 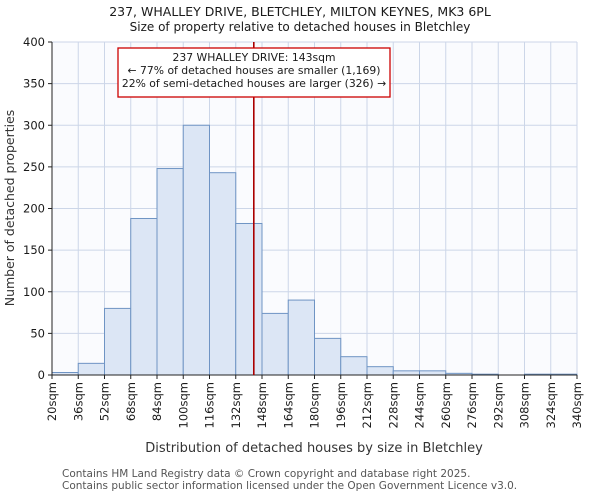 What do you see at coordinates (34, 250) in the screenshot?
I see `y-tick-label: 150` at bounding box center [34, 250].